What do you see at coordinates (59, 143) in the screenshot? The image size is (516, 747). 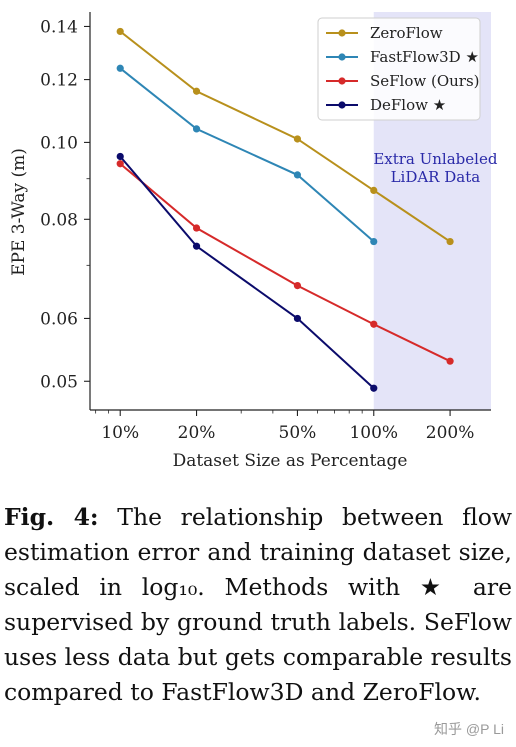 I see `y-tick-label: 0.10` at bounding box center [59, 143].